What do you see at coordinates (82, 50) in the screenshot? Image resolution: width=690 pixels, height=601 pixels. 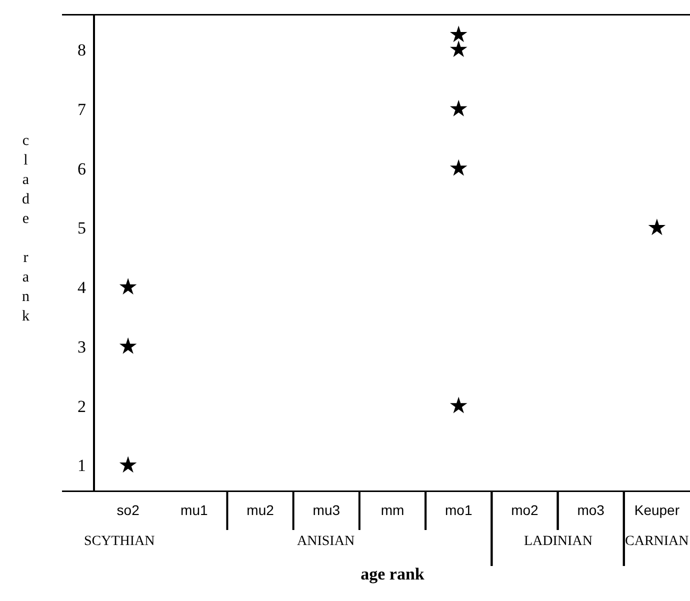 I see `y-tick-label: 8` at bounding box center [82, 50].